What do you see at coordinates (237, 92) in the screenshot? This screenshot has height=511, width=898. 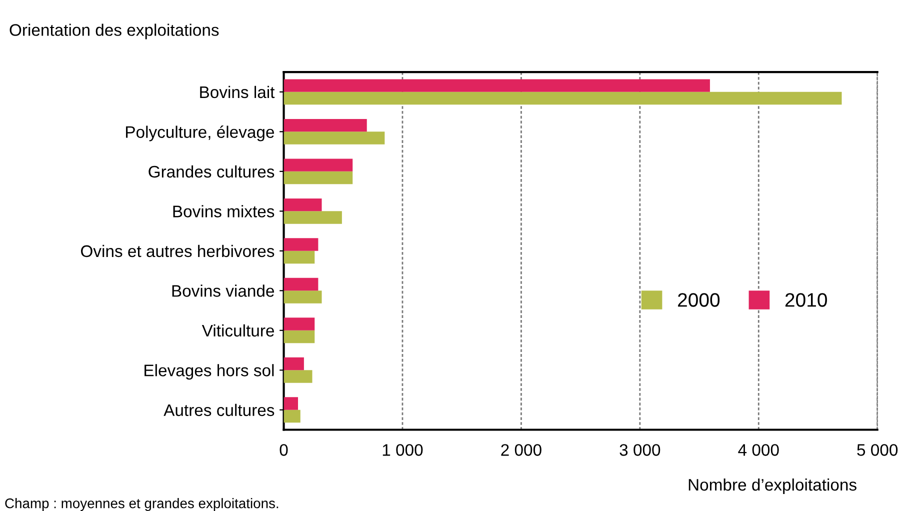 I see `y-tick-label: Bovins lait` at bounding box center [237, 92].